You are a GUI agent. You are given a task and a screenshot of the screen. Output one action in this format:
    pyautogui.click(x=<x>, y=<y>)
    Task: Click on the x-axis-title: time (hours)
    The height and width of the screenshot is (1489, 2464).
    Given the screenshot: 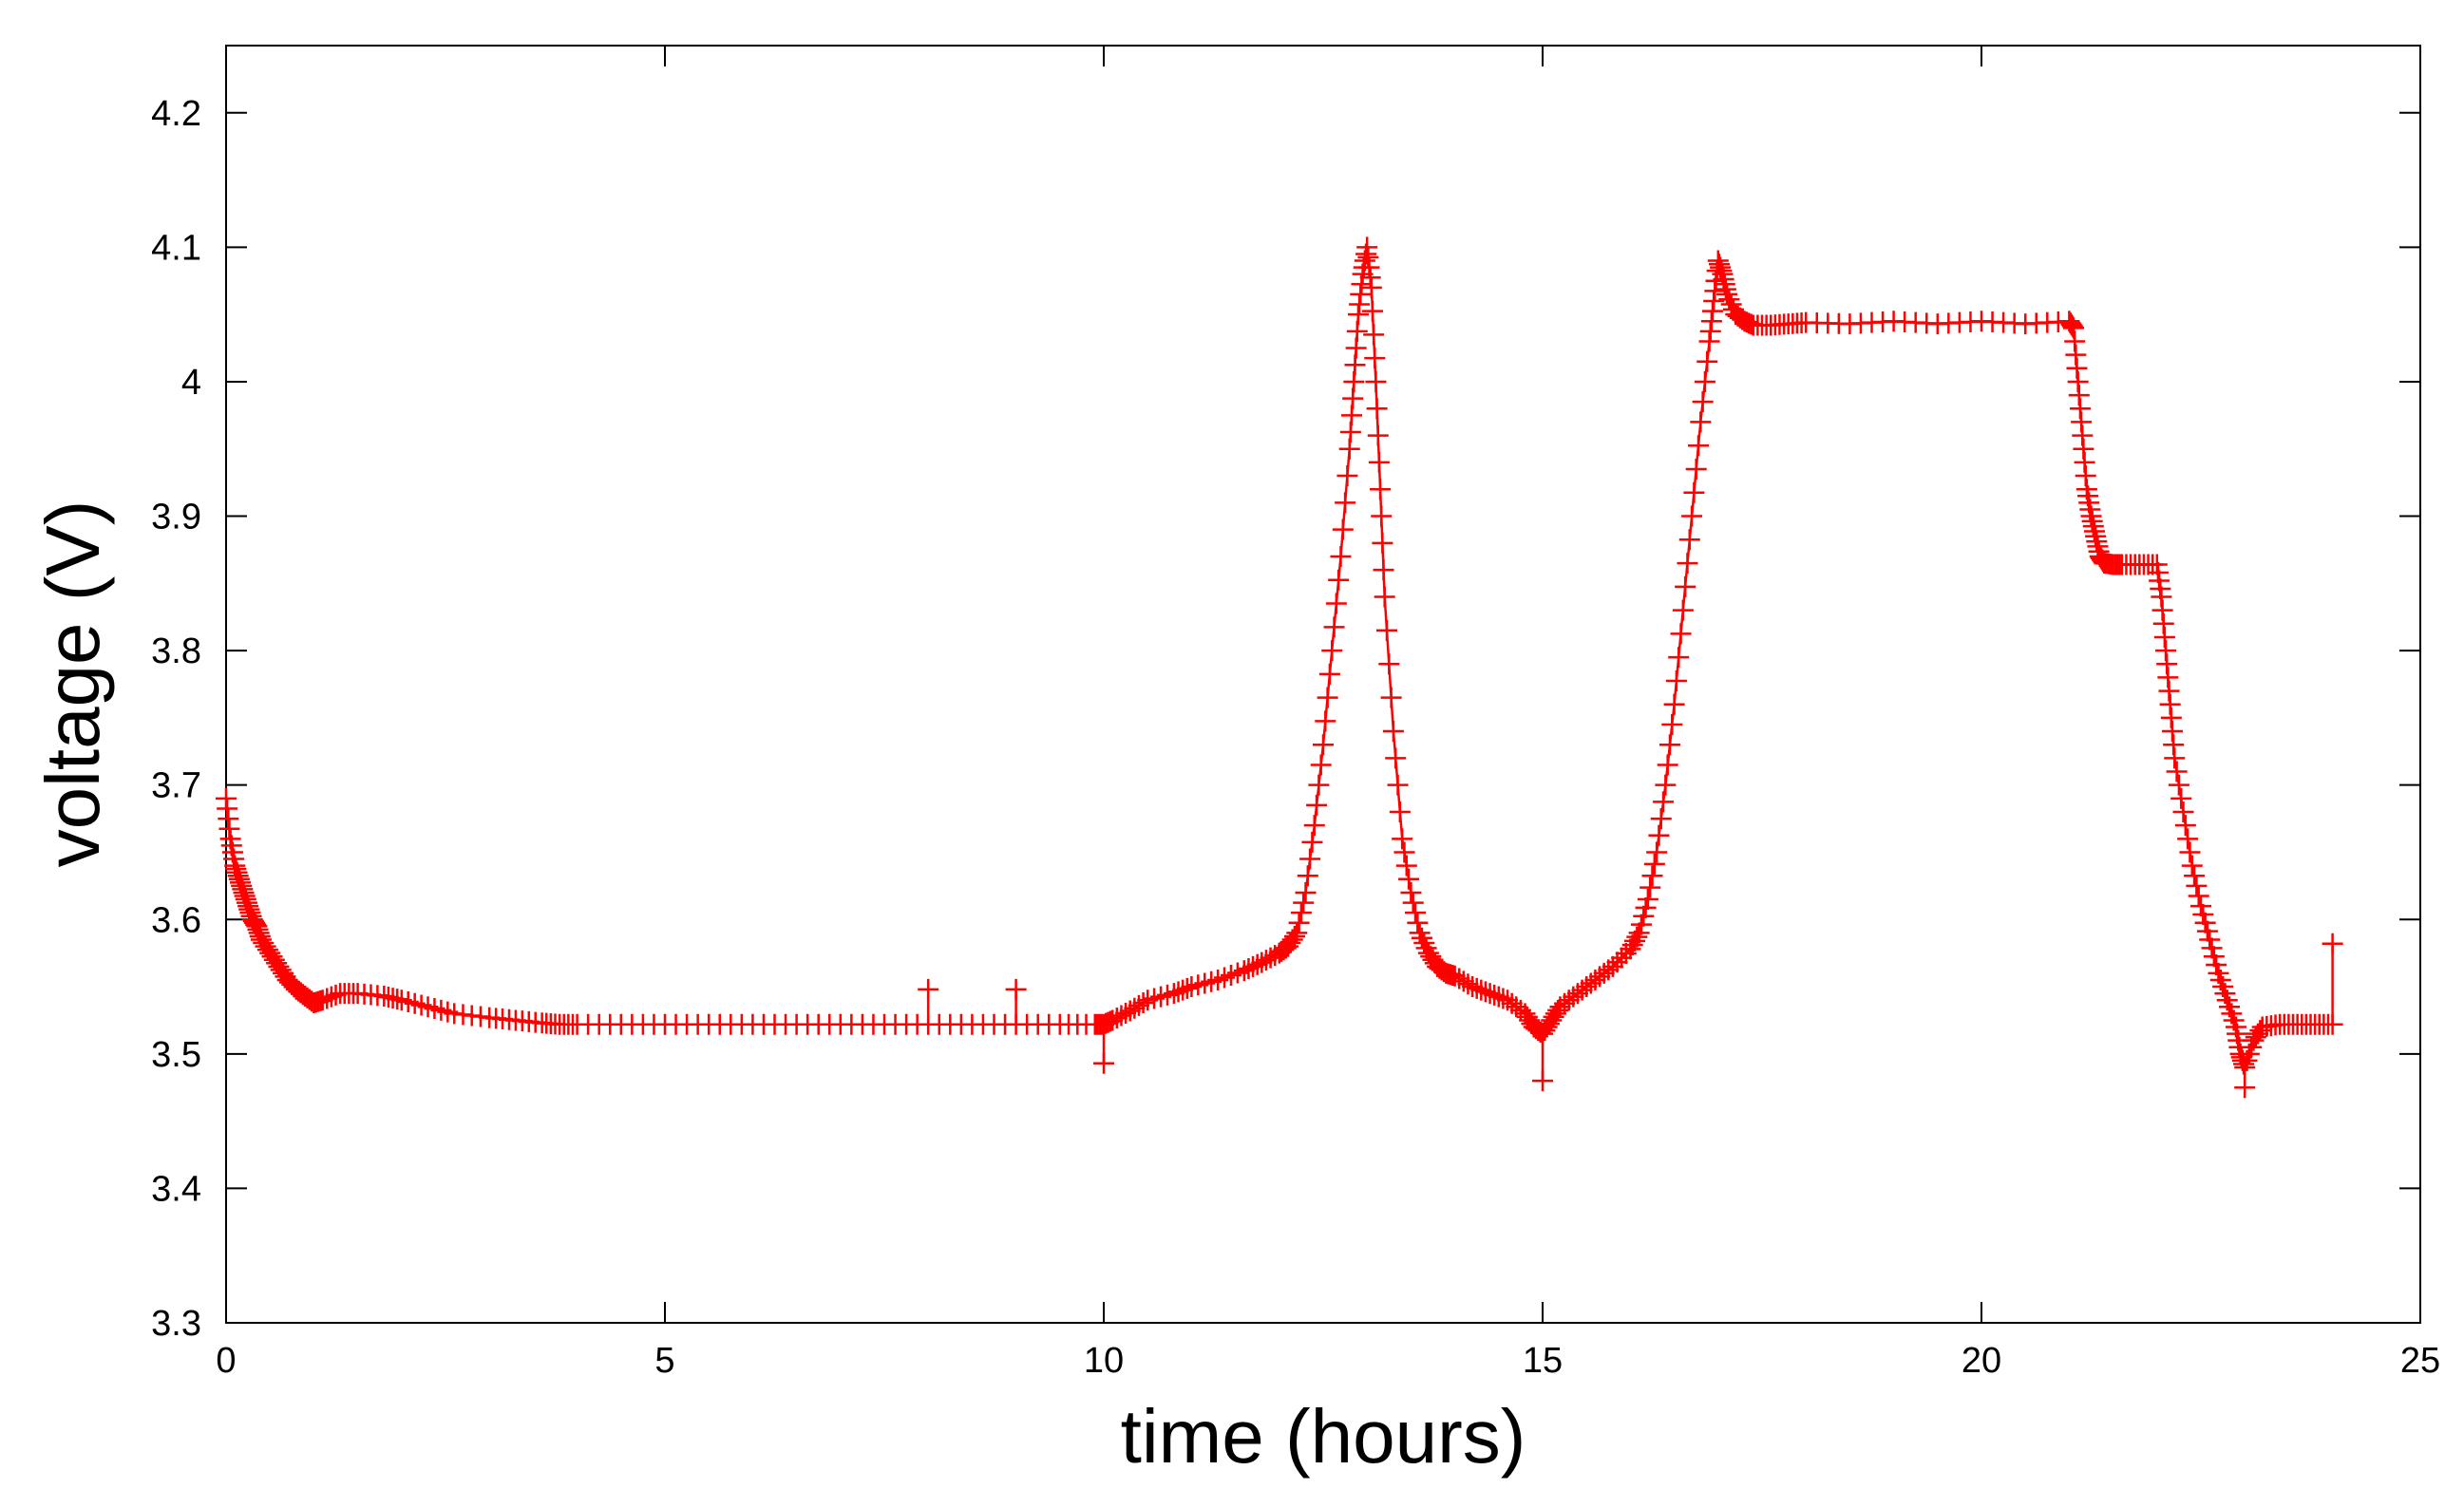 What is the action you would take?
    pyautogui.click(x=1323, y=1436)
    